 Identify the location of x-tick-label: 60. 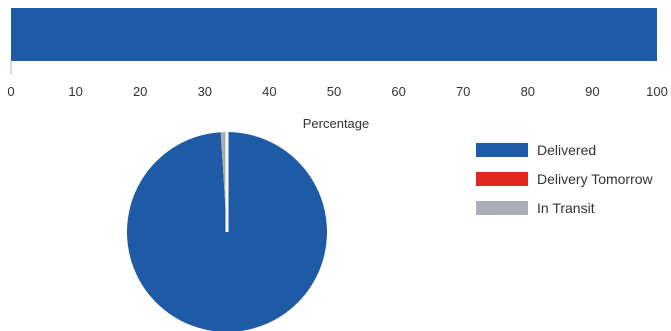
(398, 91).